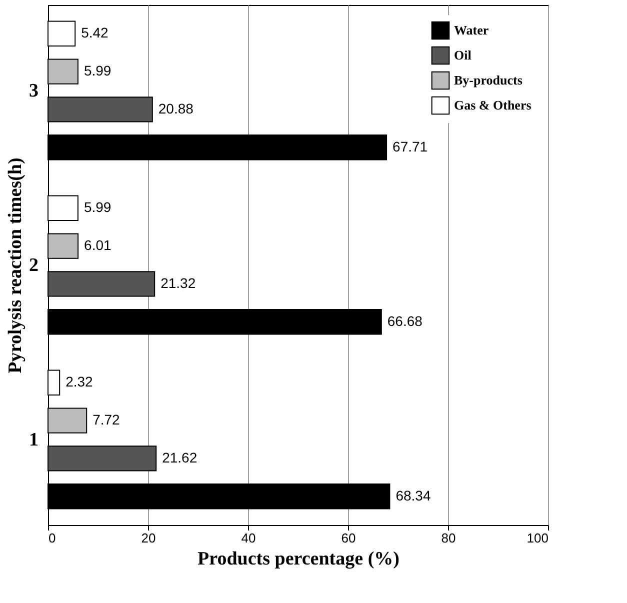  Describe the element at coordinates (15, 266) in the screenshot. I see `y-axis-title: Pyrolysis reaction times(h)` at that location.